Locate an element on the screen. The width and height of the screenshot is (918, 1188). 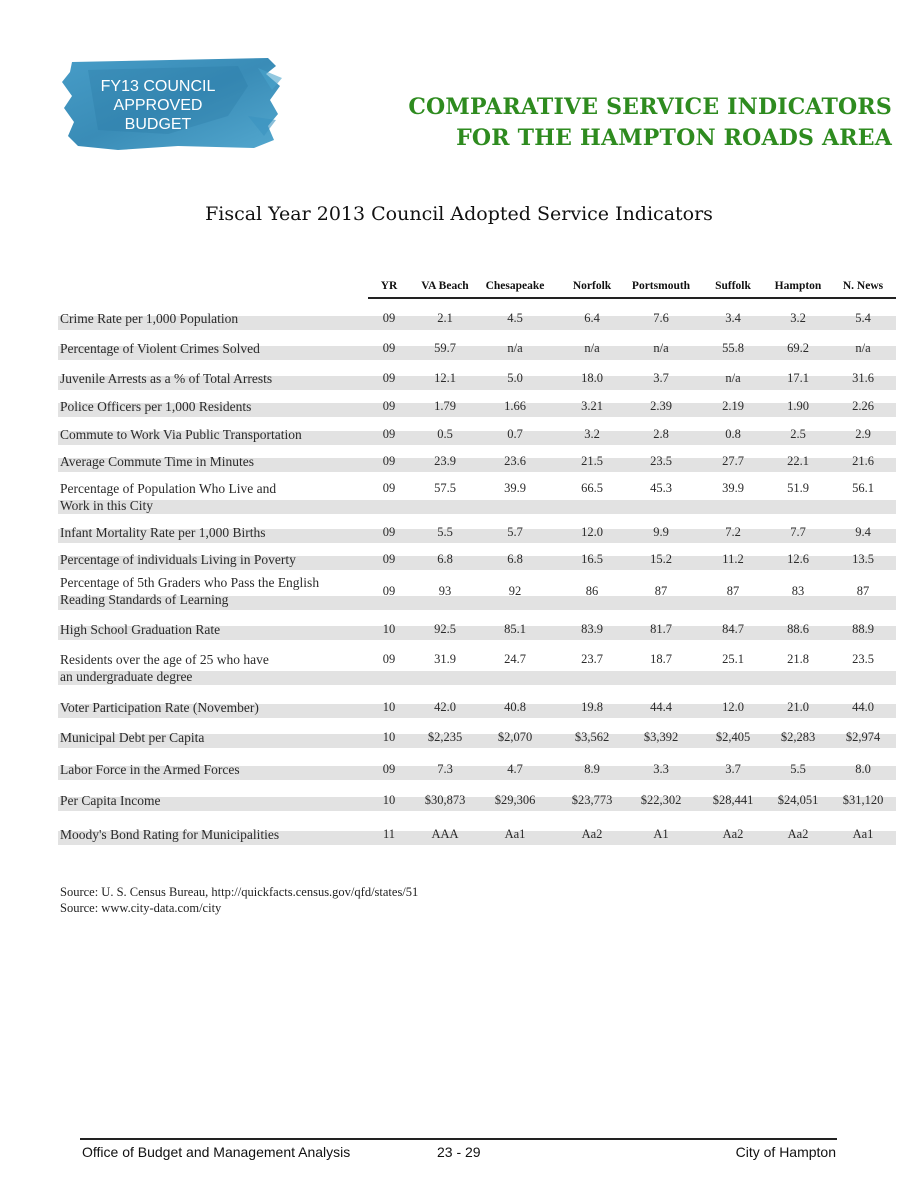
cell-value: 12.1 is located at coordinates (445, 378).